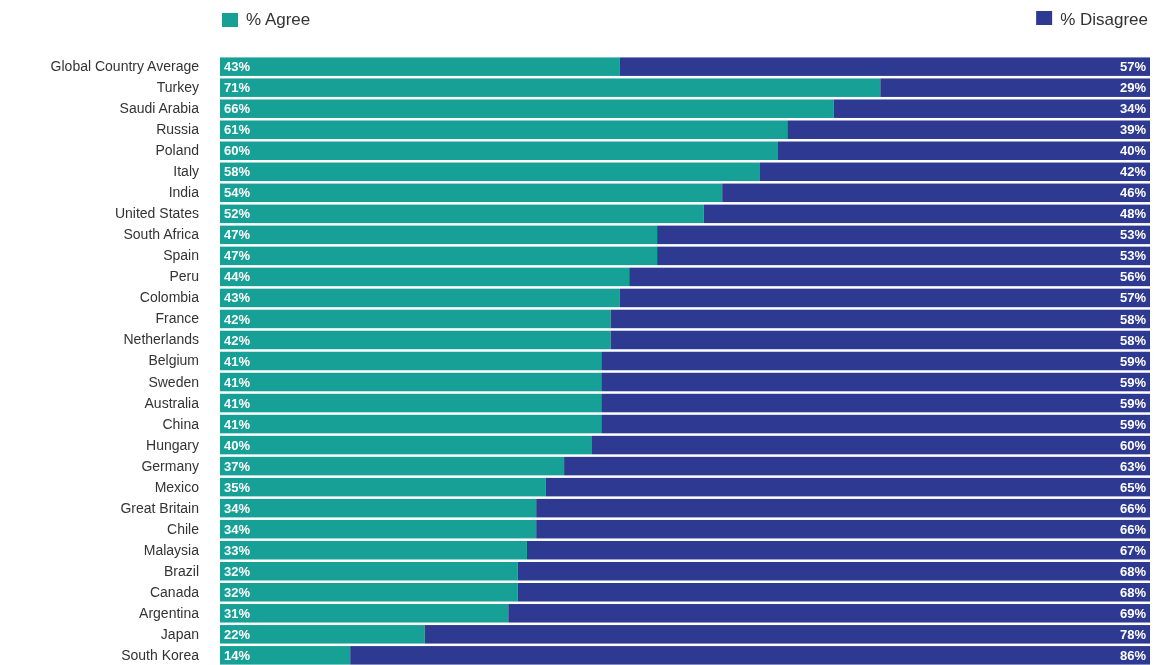 This screenshot has height=665, width=1154. What do you see at coordinates (237, 634) in the screenshot?
I see `data-label: 22%` at bounding box center [237, 634].